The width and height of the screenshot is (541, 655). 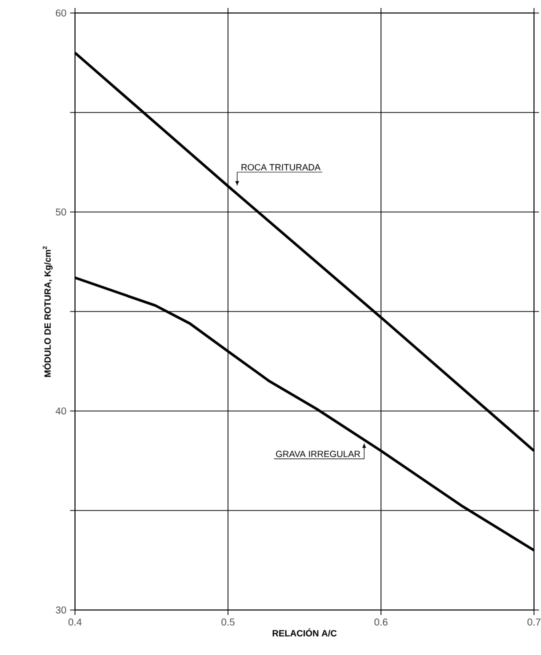 I want to click on x-axis-title: RELACIÓN A/C, so click(x=304, y=632).